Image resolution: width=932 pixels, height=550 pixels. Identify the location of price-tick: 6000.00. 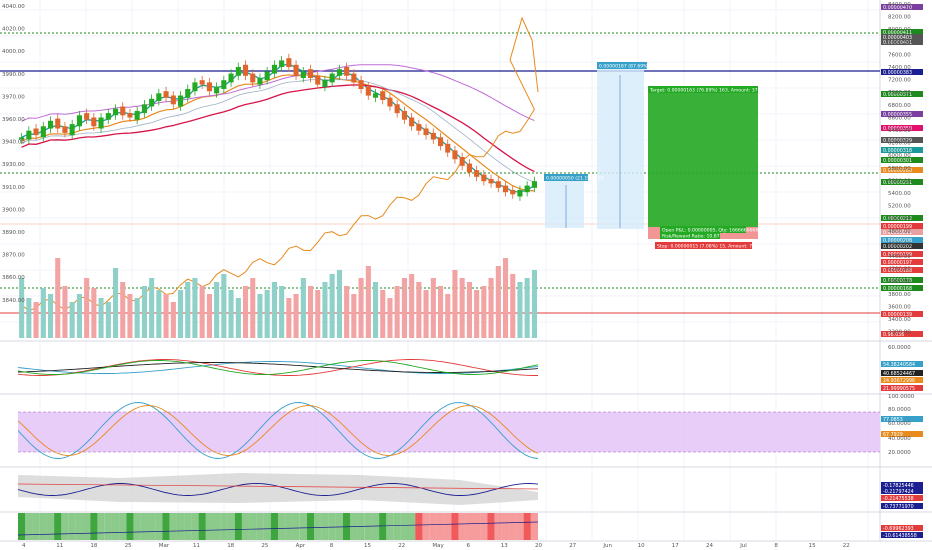
(899, 156).